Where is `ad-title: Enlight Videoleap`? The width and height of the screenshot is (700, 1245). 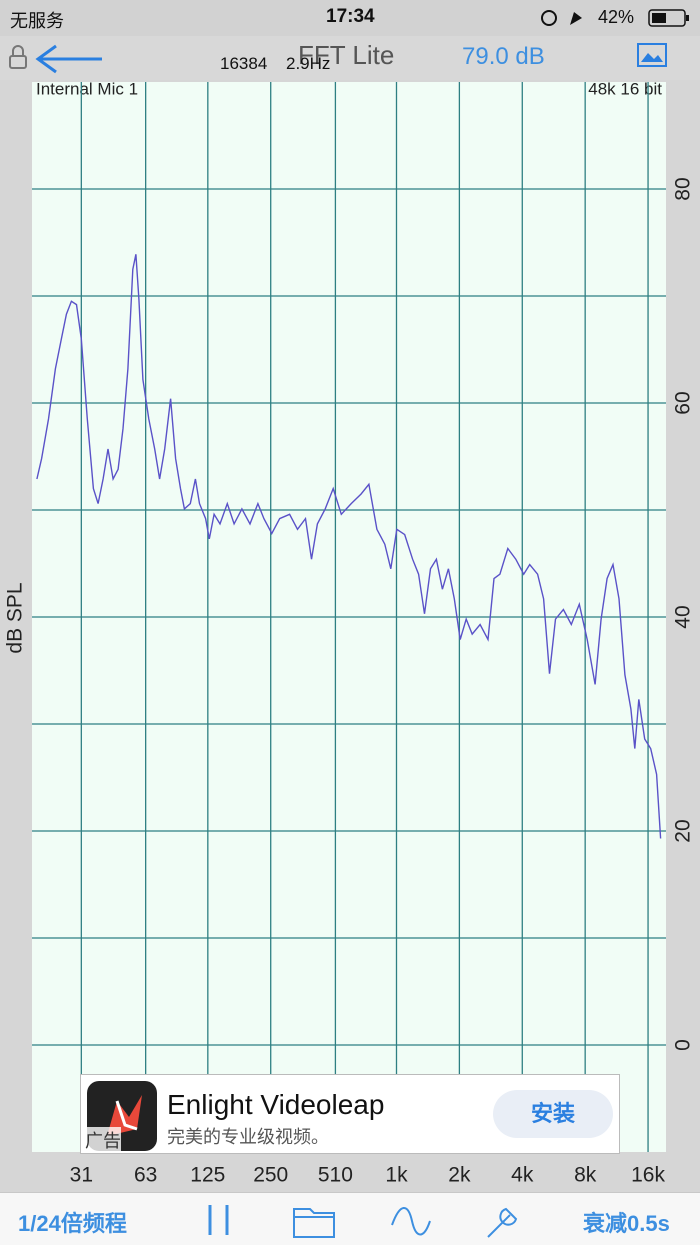
ad-title: Enlight Videoleap is located at coordinates (276, 1104).